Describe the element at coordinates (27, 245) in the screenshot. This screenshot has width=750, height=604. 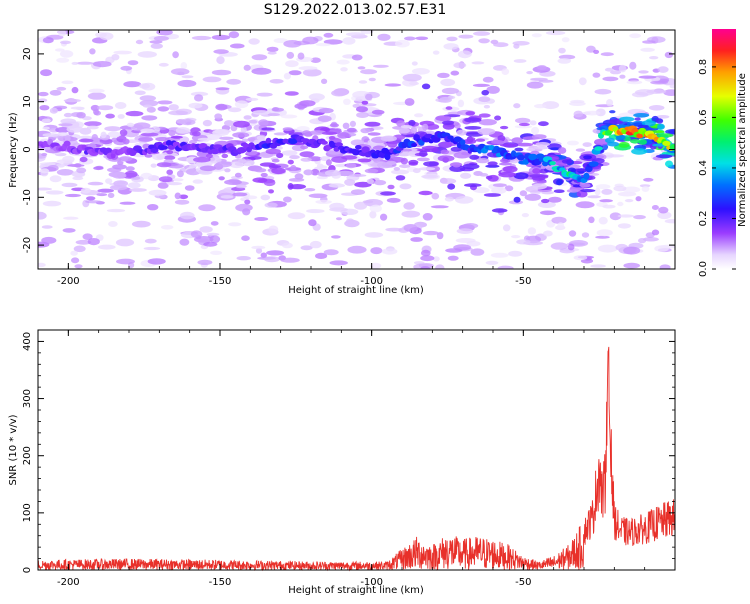
I see `y-tick-label: -20` at that location.